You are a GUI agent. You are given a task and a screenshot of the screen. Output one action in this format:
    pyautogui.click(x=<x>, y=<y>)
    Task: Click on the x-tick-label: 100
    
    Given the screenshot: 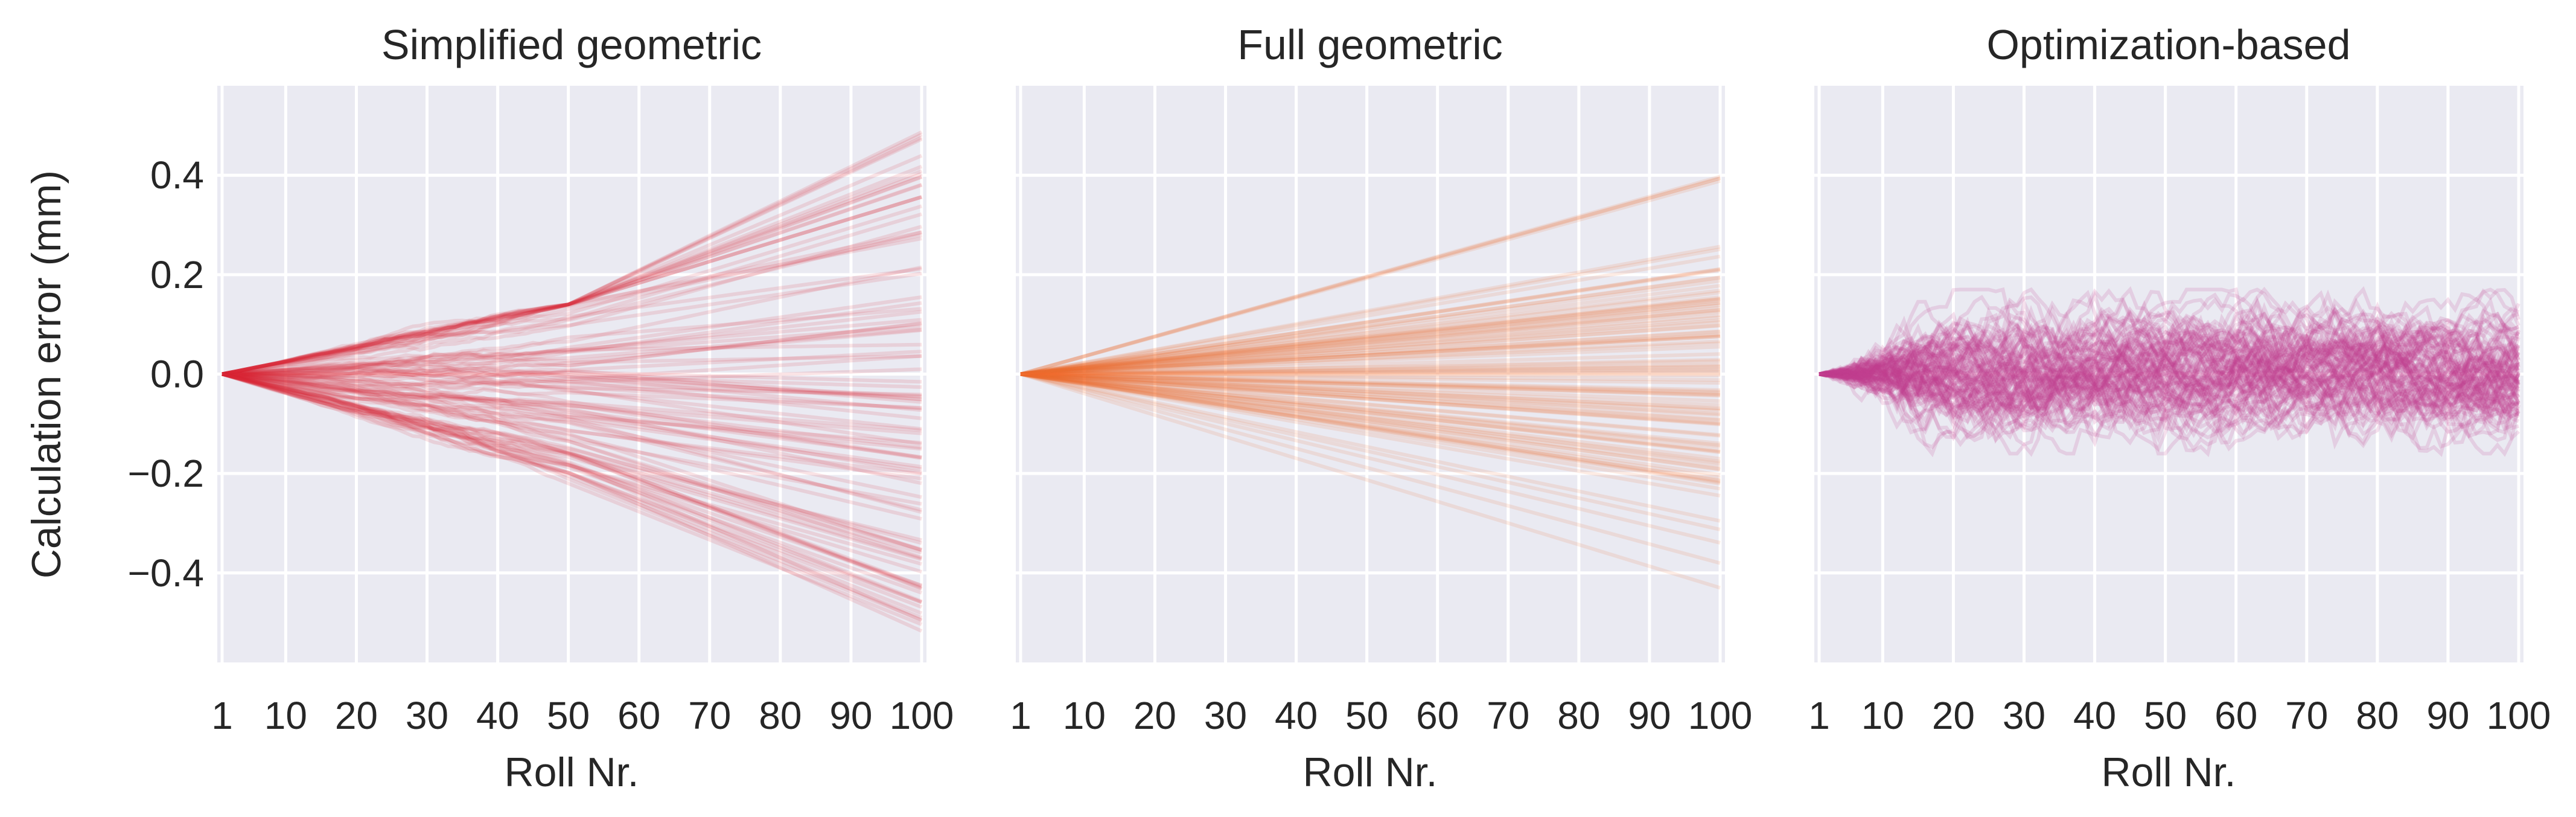 What is the action you would take?
    pyautogui.click(x=2519, y=716)
    